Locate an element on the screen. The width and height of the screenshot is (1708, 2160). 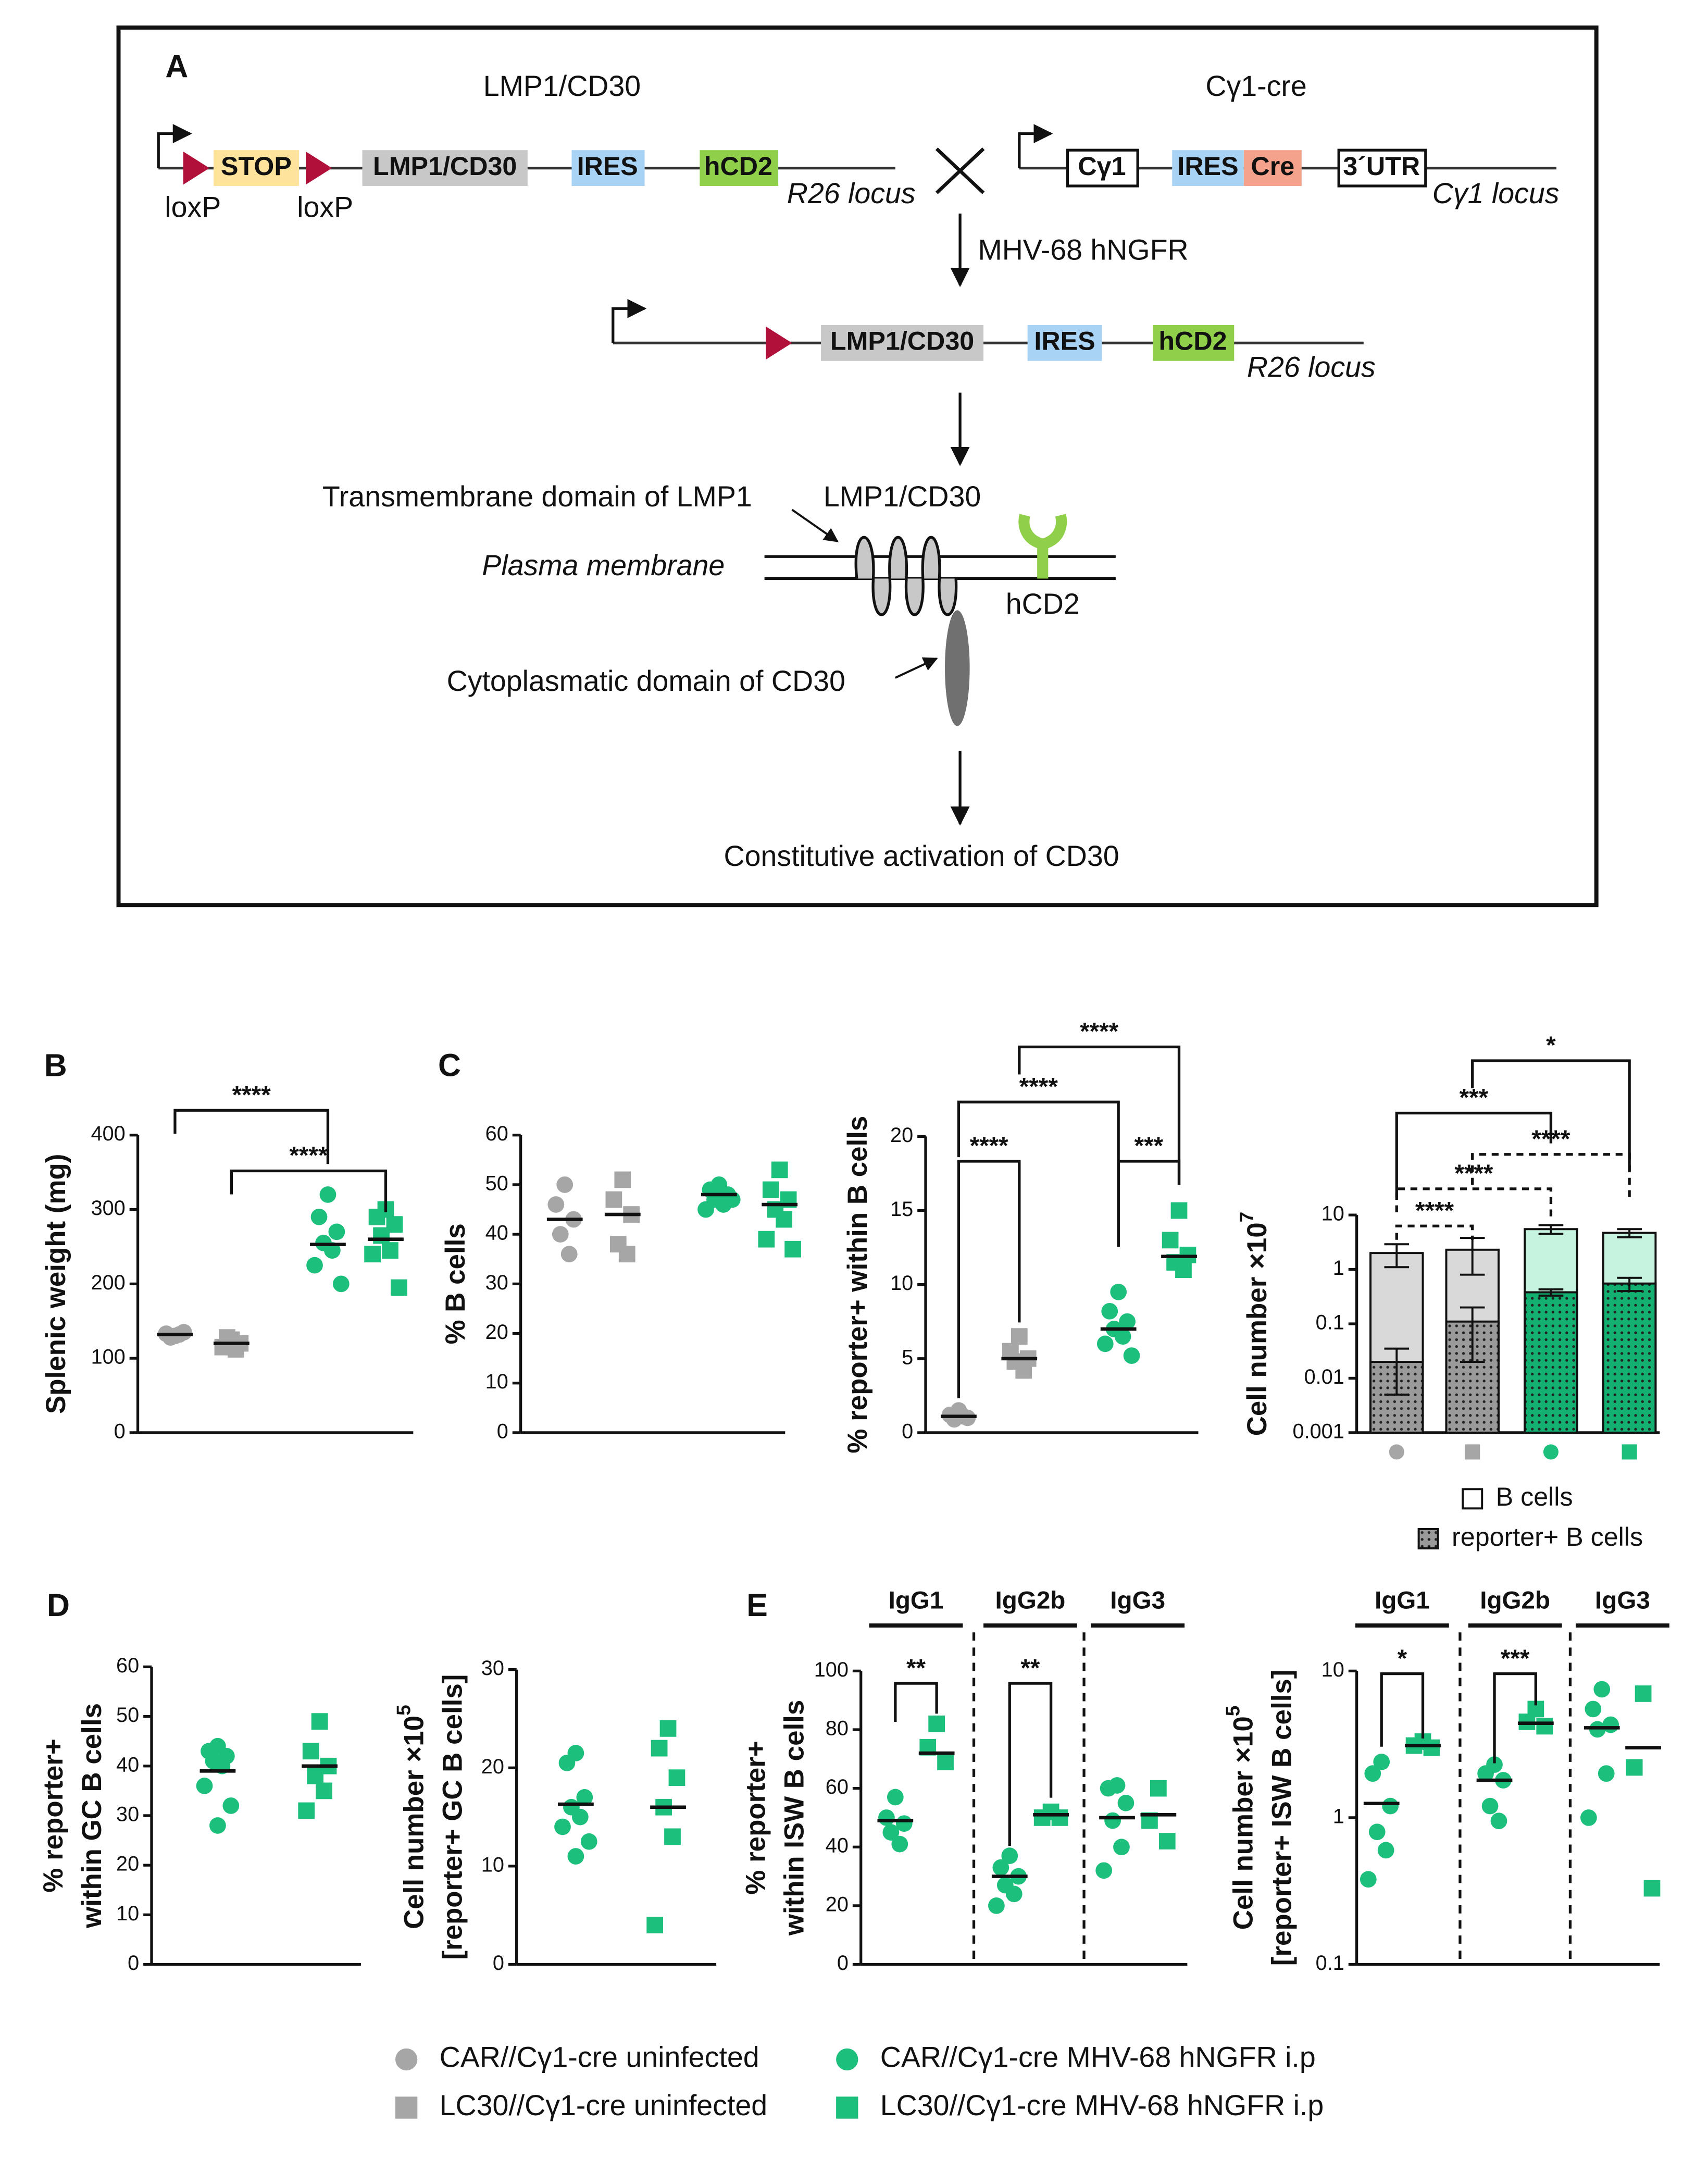
pointer is located at coordinates (815, 525).